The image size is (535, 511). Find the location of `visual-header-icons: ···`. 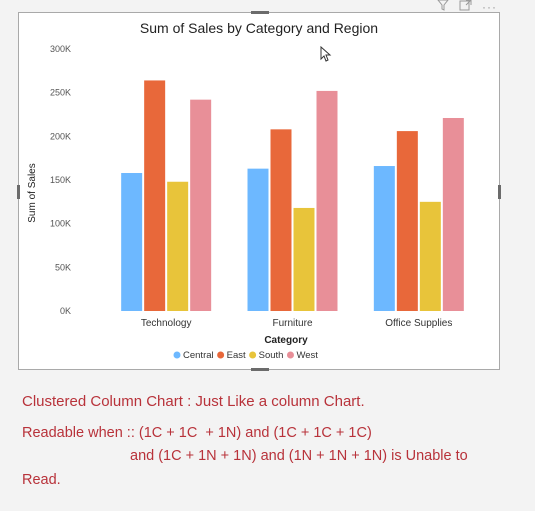

visual-header-icons: ··· is located at coordinates (467, 7).